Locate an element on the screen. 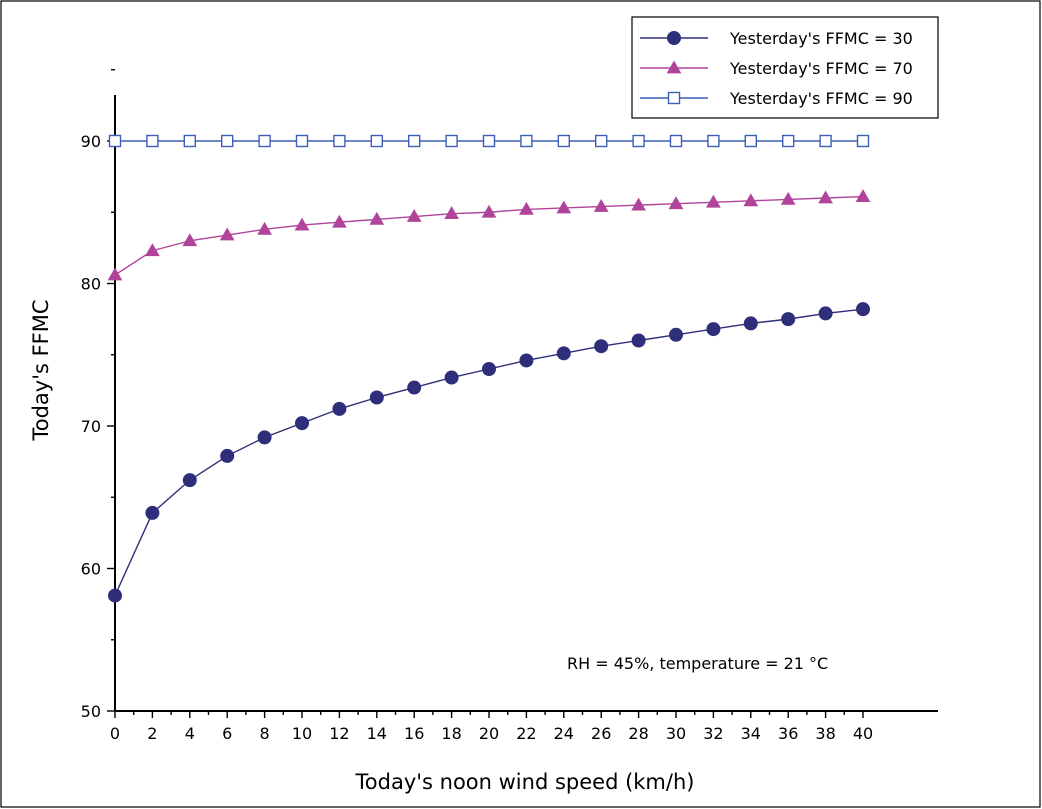 The image size is (1042, 809). x-tick-label: 18 is located at coordinates (451, 733).